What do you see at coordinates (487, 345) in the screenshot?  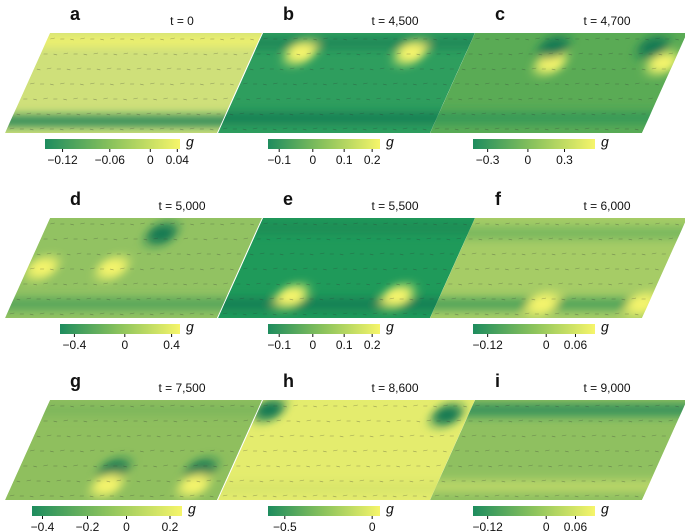 I see `colorbar-tick-label: −0.12` at bounding box center [487, 345].